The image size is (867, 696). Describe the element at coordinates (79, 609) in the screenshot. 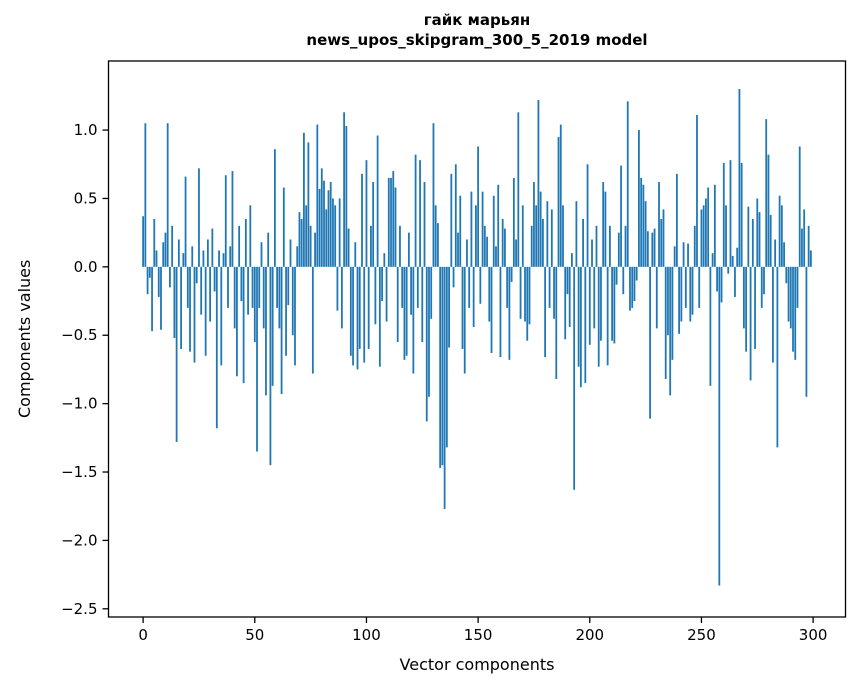

I see `y-tick-label-−2.5: −2.5` at that location.